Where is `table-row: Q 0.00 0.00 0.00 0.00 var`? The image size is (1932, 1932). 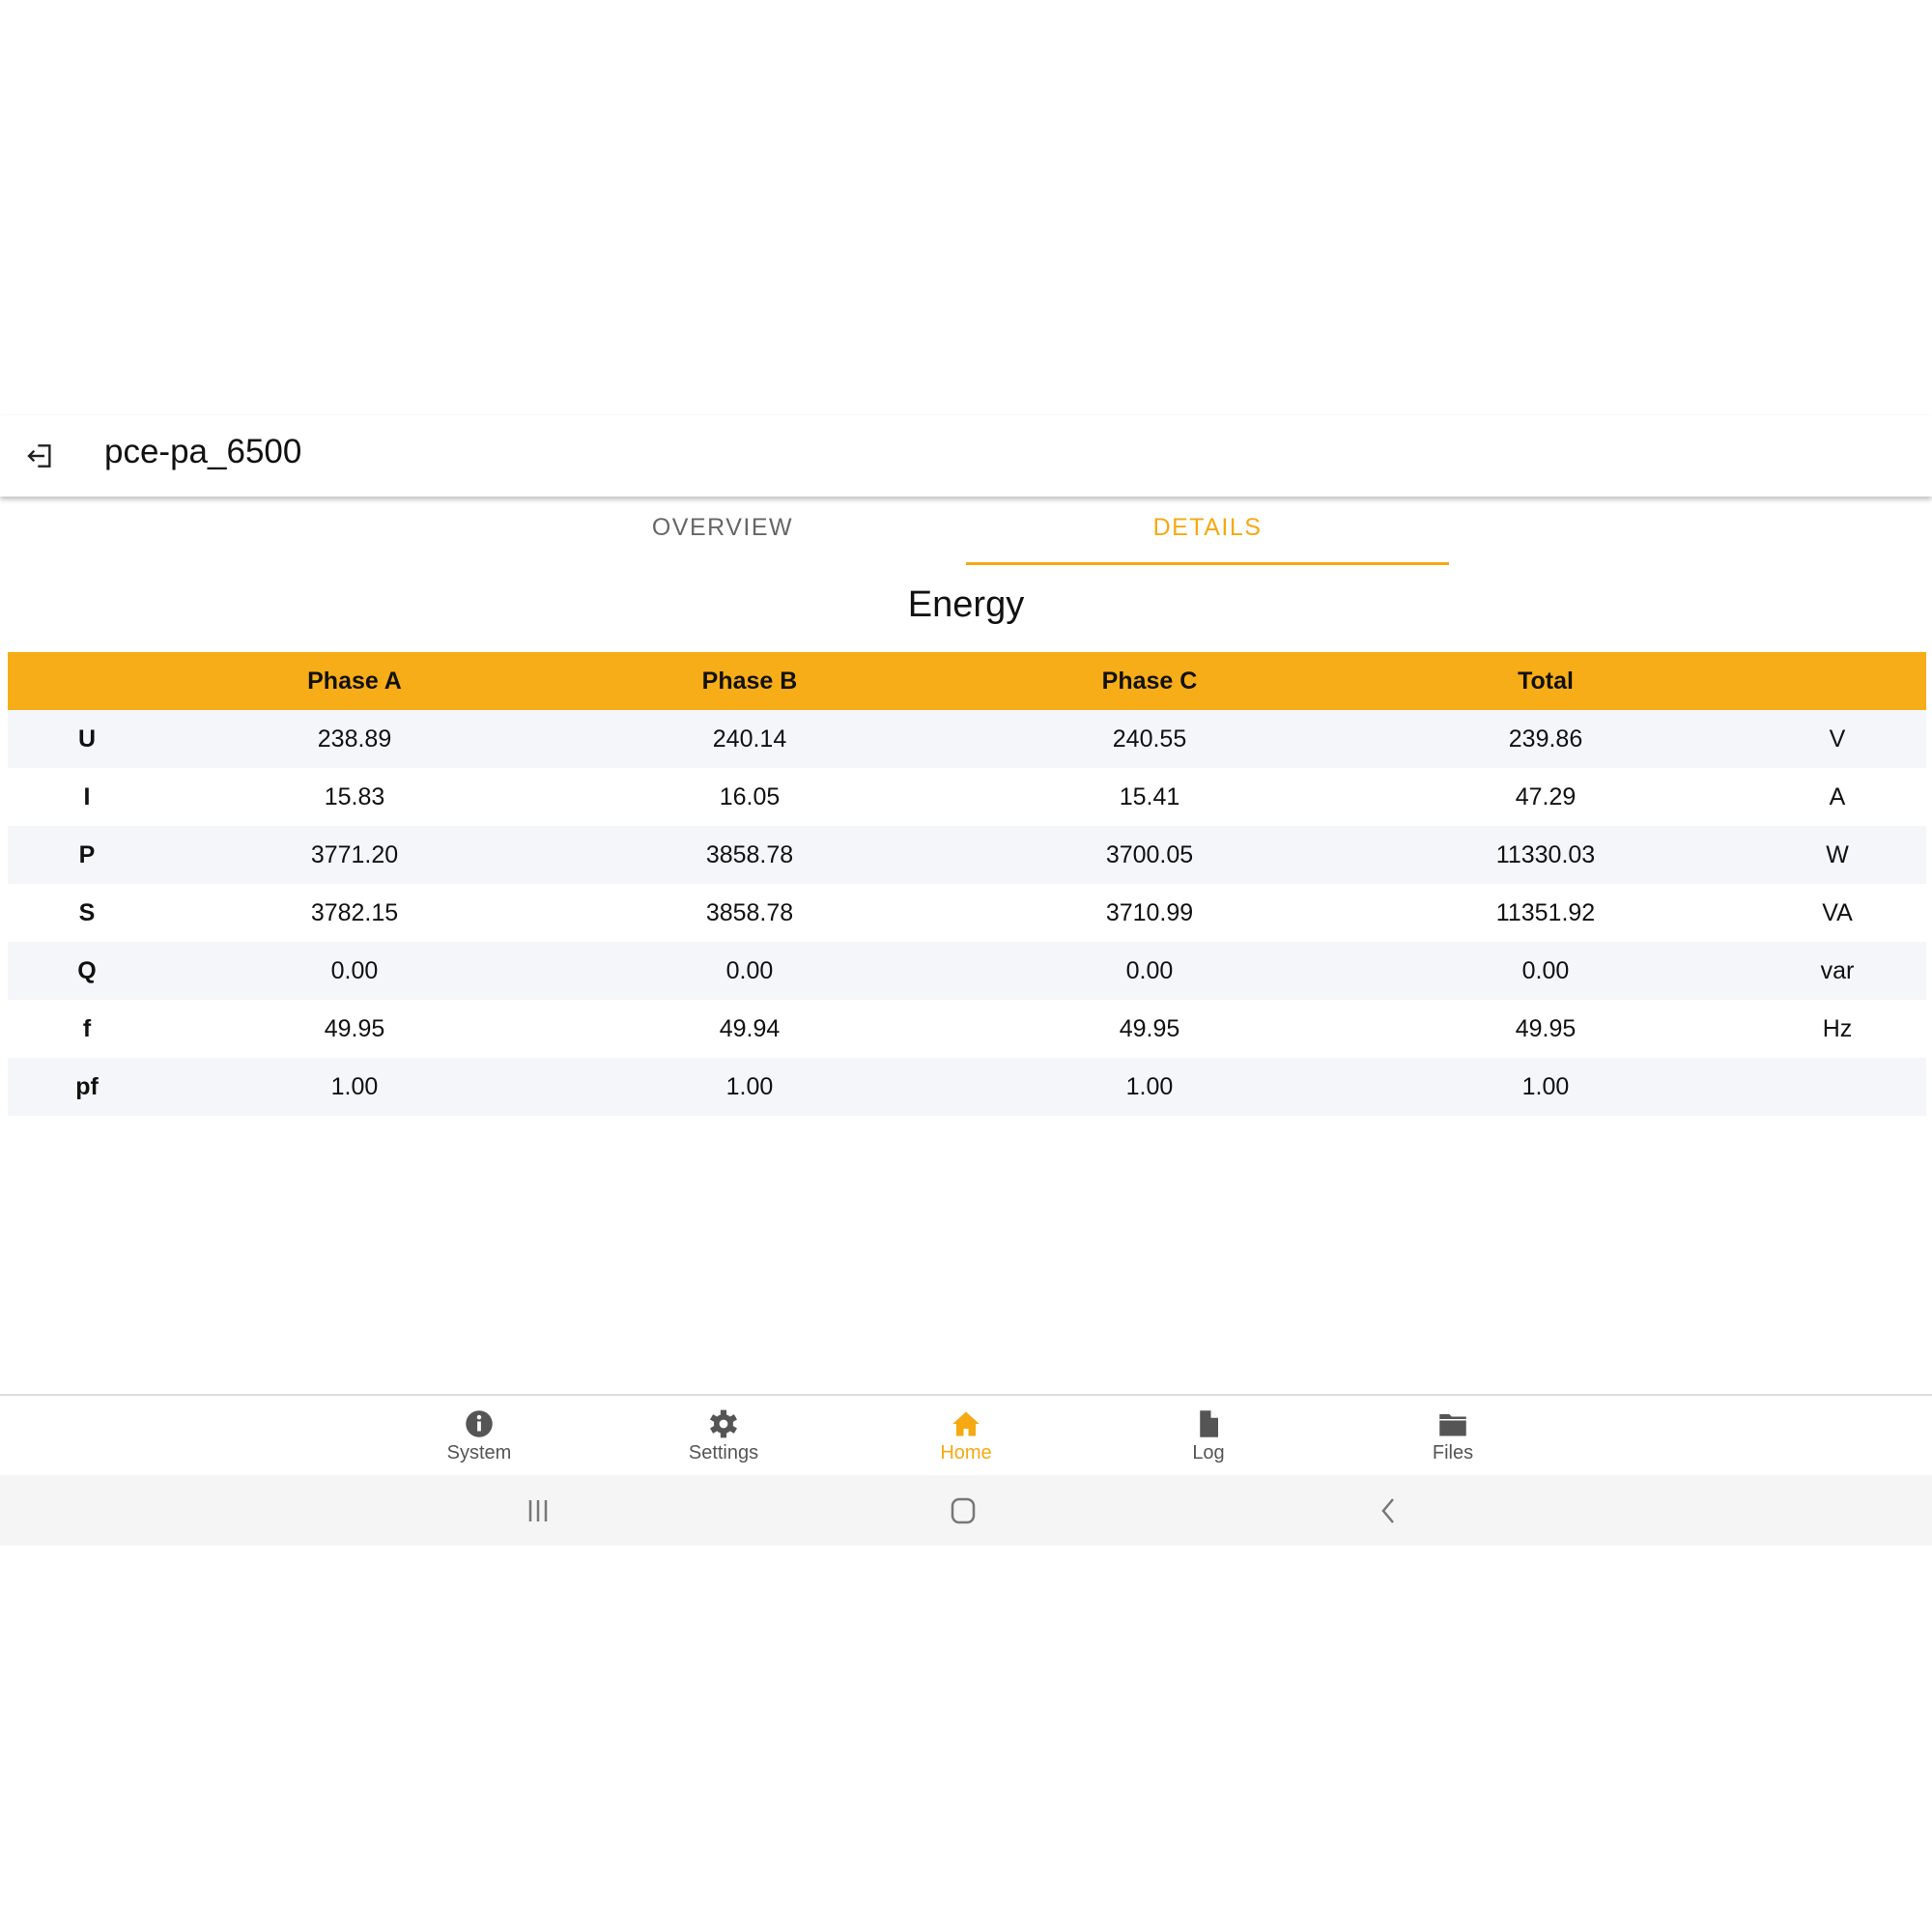 table-row: Q 0.00 0.00 0.00 0.00 var is located at coordinates (967, 971).